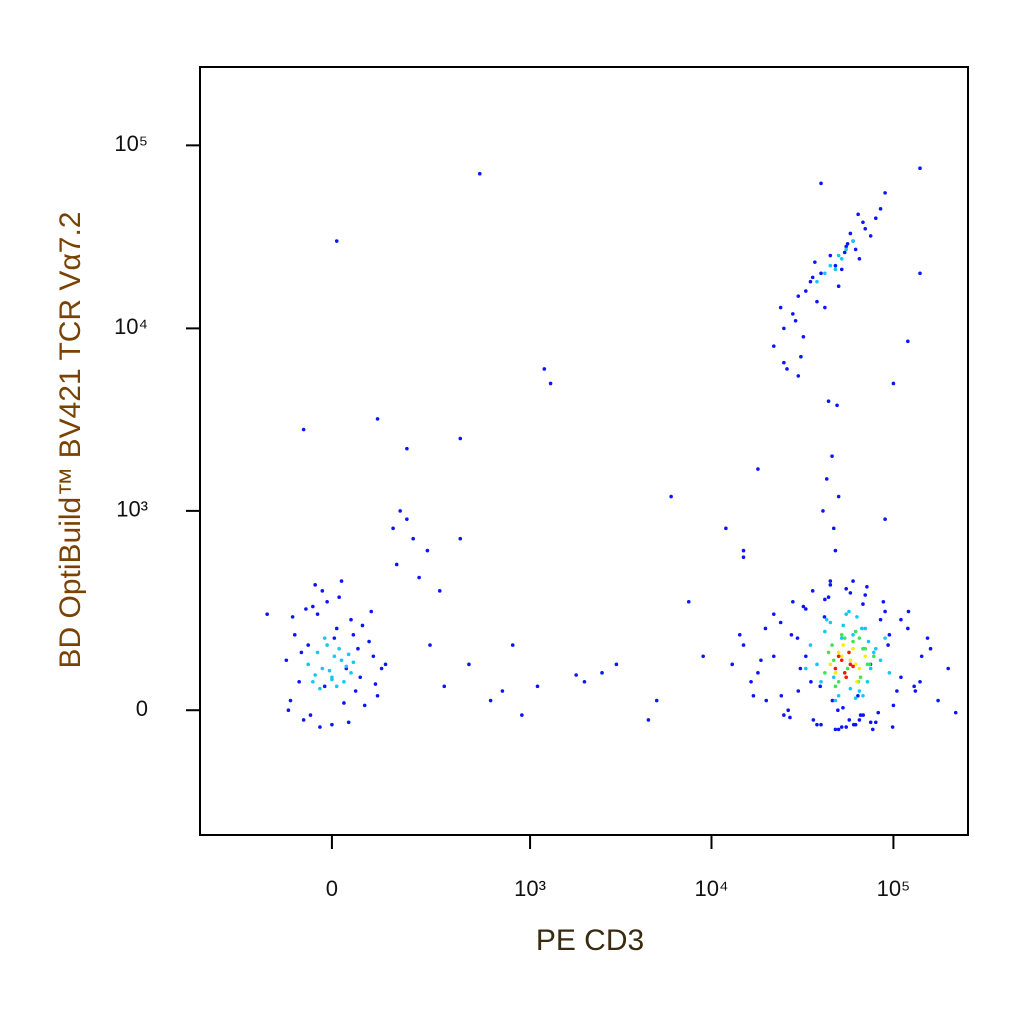 This screenshot has width=1024, height=1029. I want to click on x-tick-label: 10⁵, so click(894, 888).